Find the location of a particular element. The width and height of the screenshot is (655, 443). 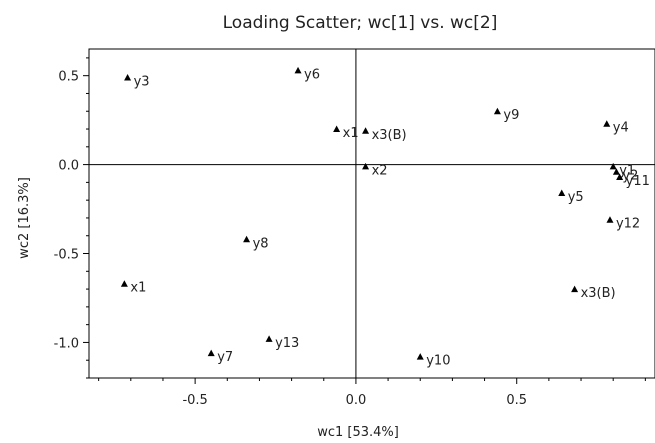

data-point-y6: y6 is located at coordinates (307, 74).